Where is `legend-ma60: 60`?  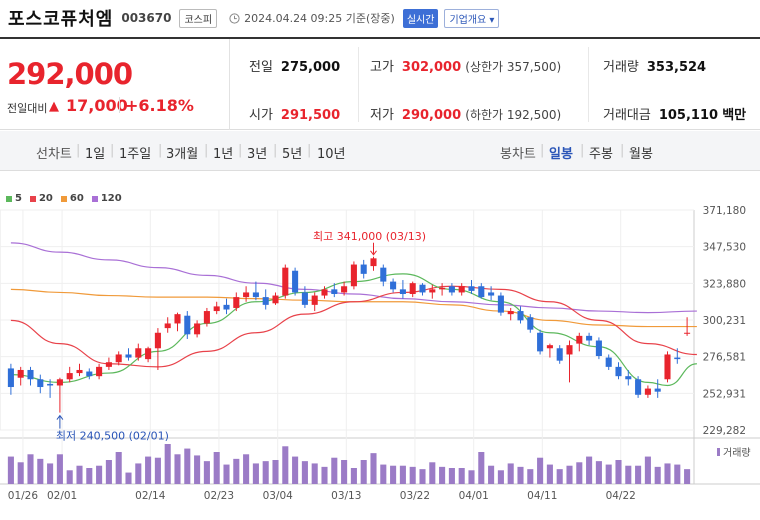 legend-ma60: 60 is located at coordinates (72, 198).